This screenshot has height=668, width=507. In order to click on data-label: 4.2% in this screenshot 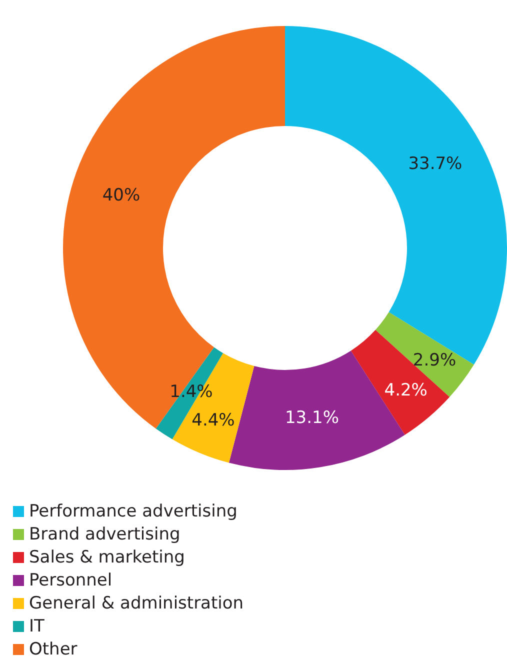, I will do `click(406, 390)`.